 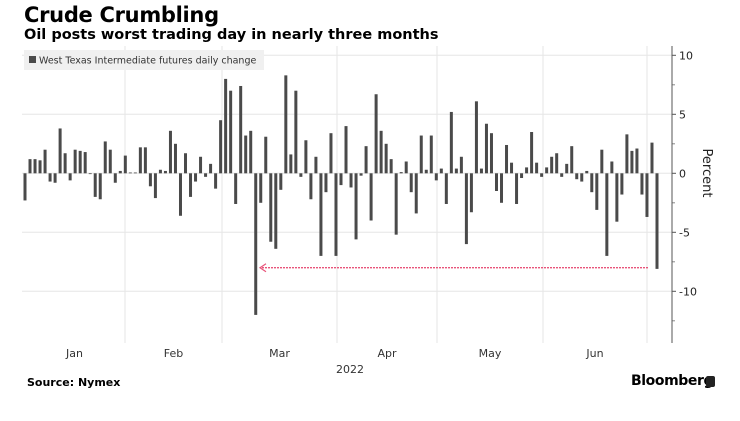 I want to click on annotation, so click(x=453, y=268).